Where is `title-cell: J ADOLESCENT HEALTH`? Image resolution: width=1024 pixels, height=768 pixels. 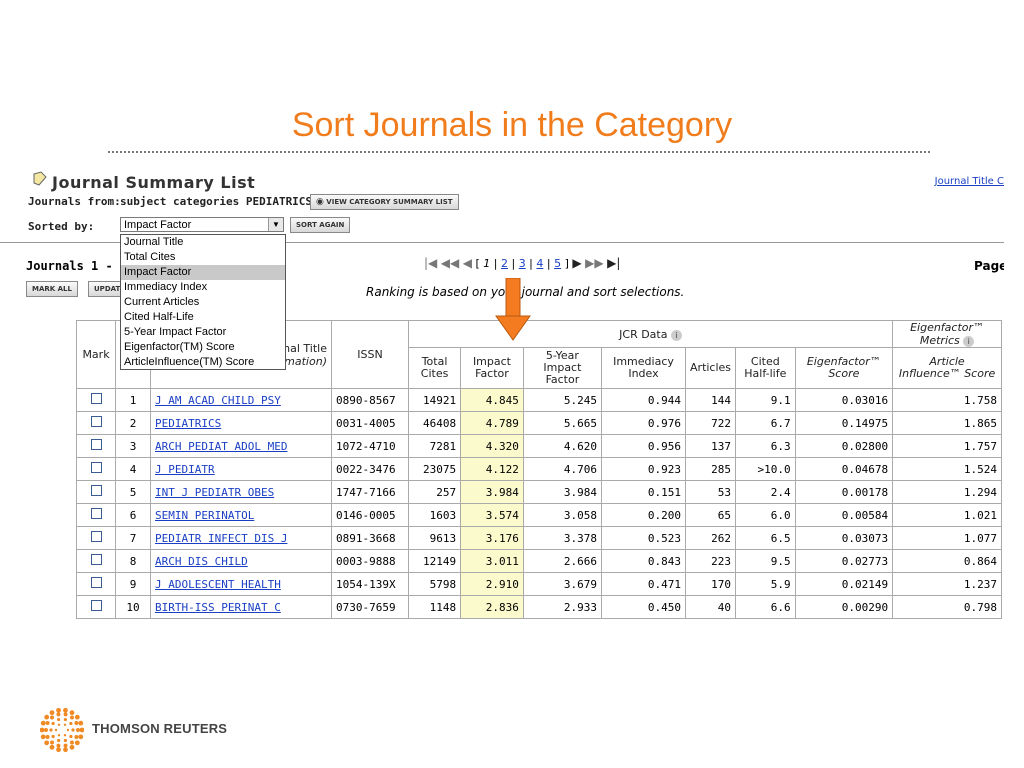 title-cell: J ADOLESCENT HEALTH is located at coordinates (241, 584).